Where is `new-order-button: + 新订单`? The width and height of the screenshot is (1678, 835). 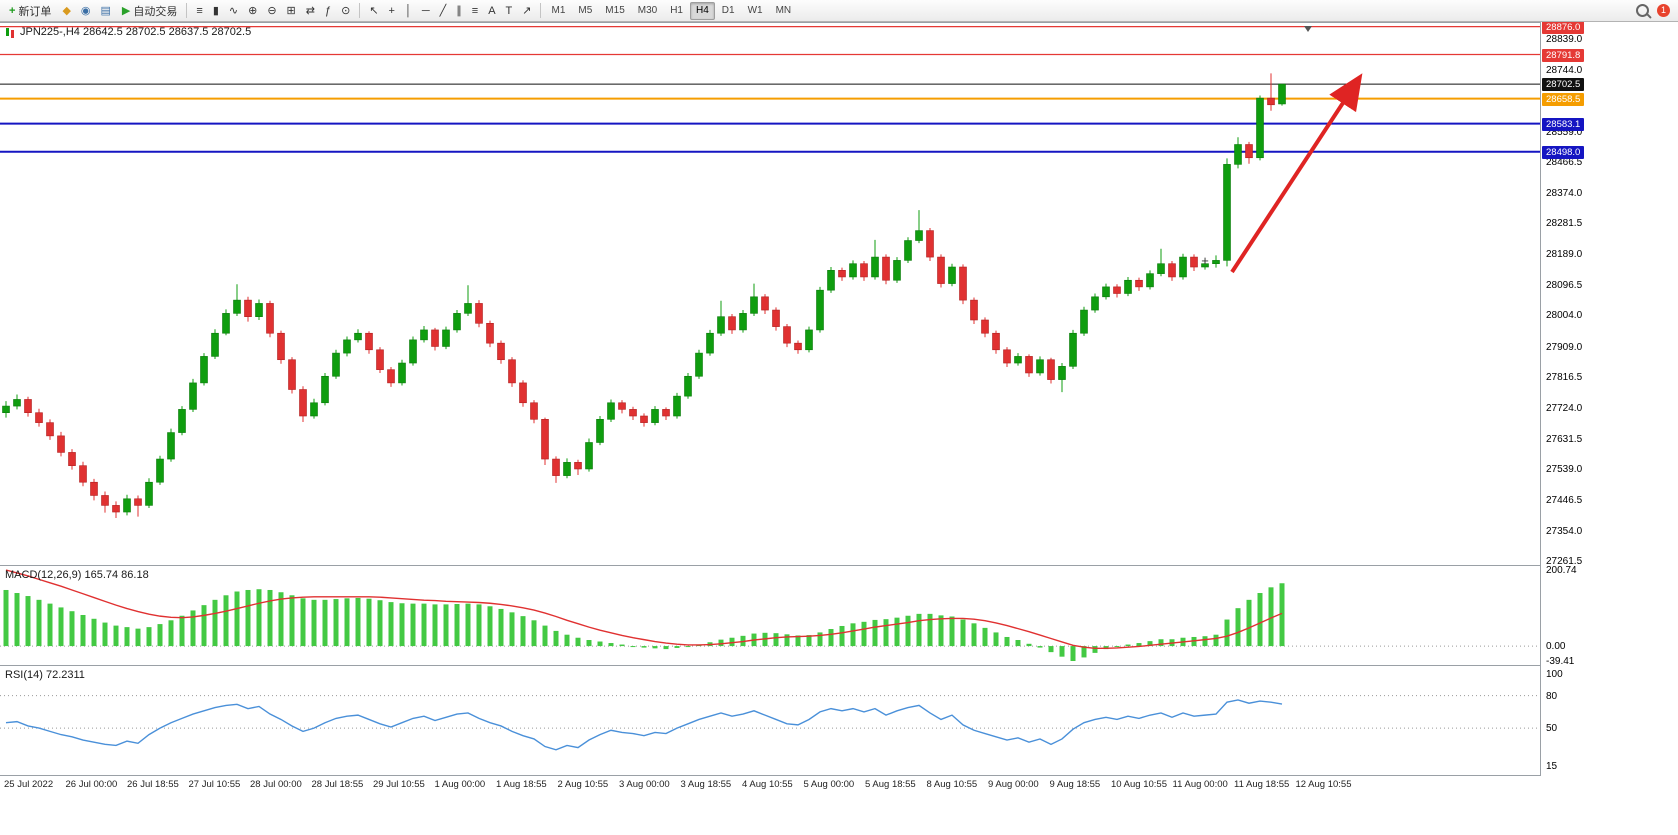 new-order-button: + 新订单 is located at coordinates (30, 11).